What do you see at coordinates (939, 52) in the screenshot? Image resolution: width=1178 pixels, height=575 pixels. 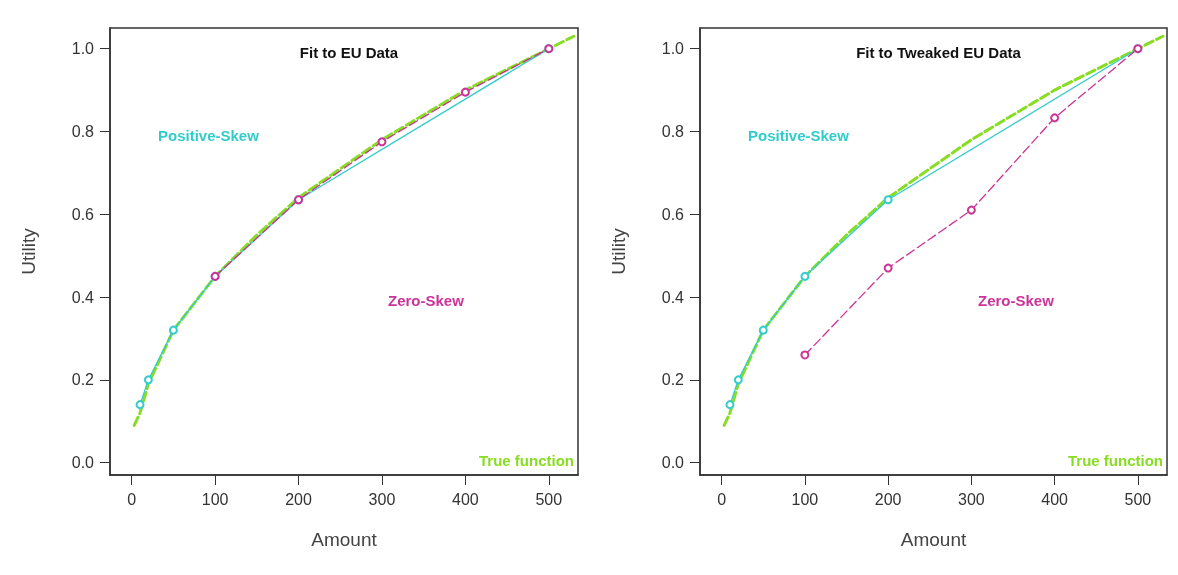 I see `text: Fit to Tweaked EU Data` at bounding box center [939, 52].